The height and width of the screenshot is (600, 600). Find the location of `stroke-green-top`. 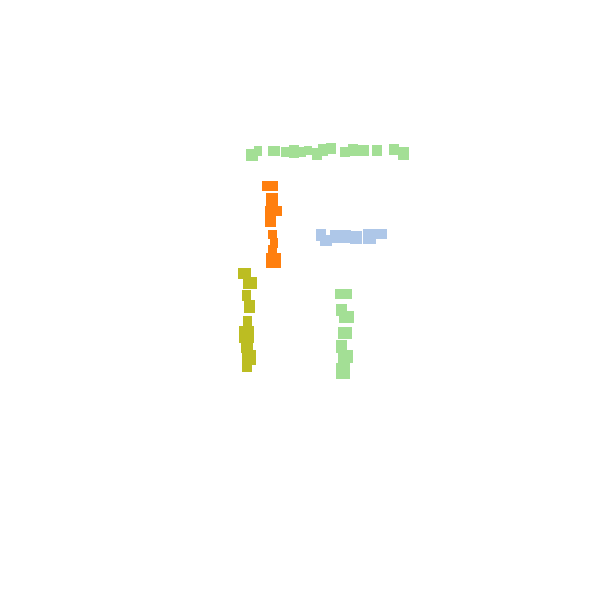

stroke-green-top is located at coordinates (327, 152).